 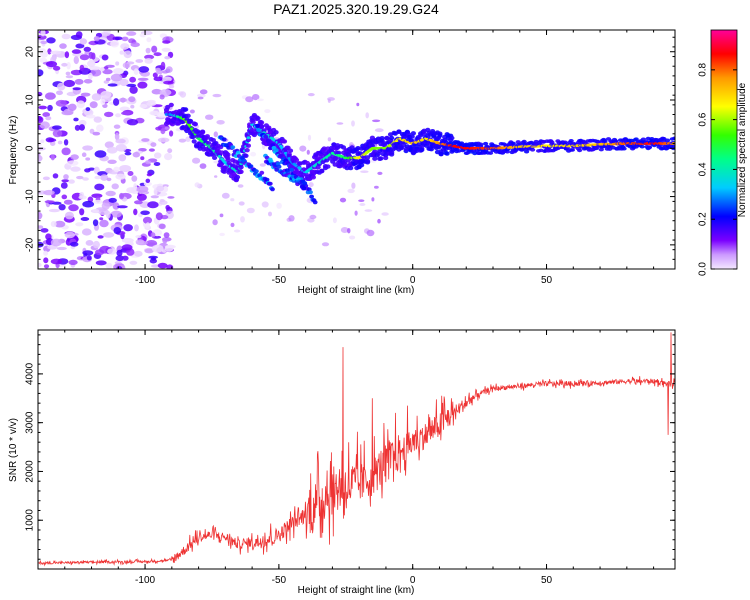 What do you see at coordinates (30, 52) in the screenshot?
I see `y-tick-label: 20` at bounding box center [30, 52].